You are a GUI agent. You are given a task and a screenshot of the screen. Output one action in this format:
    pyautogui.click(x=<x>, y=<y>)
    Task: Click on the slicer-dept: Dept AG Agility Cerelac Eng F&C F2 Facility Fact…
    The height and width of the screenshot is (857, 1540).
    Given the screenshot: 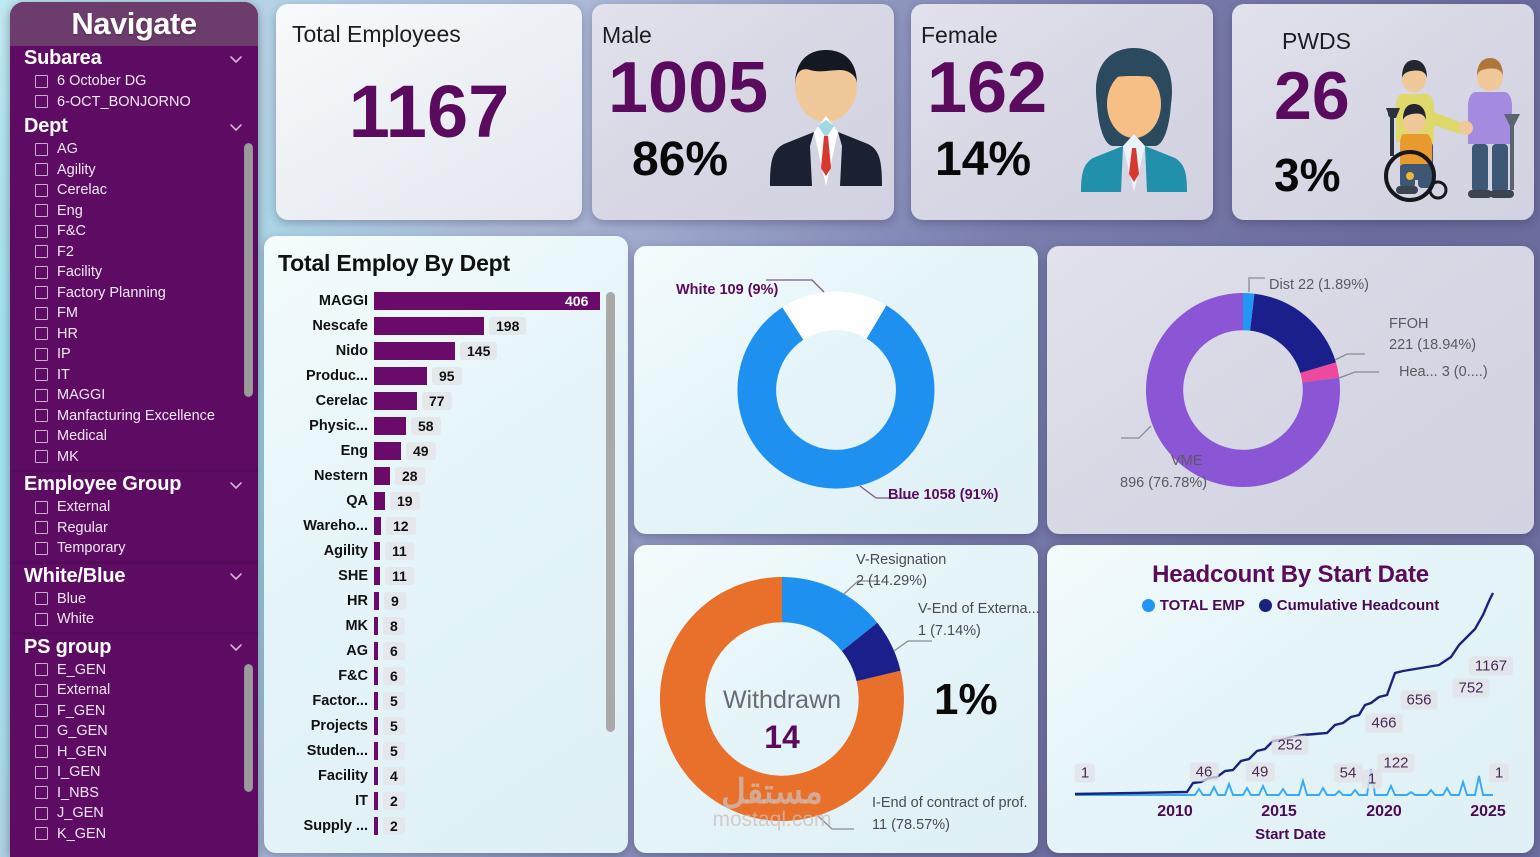 What is the action you would take?
    pyautogui.click(x=134, y=291)
    